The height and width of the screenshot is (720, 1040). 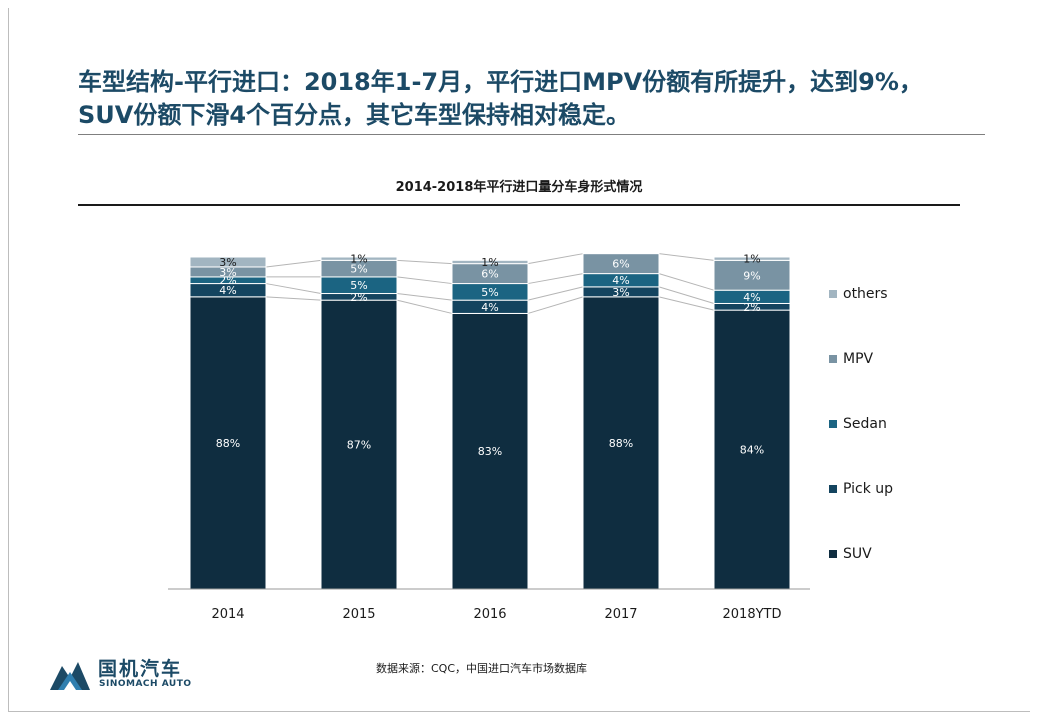 I want to click on chart-title-divider, so click(x=519, y=205).